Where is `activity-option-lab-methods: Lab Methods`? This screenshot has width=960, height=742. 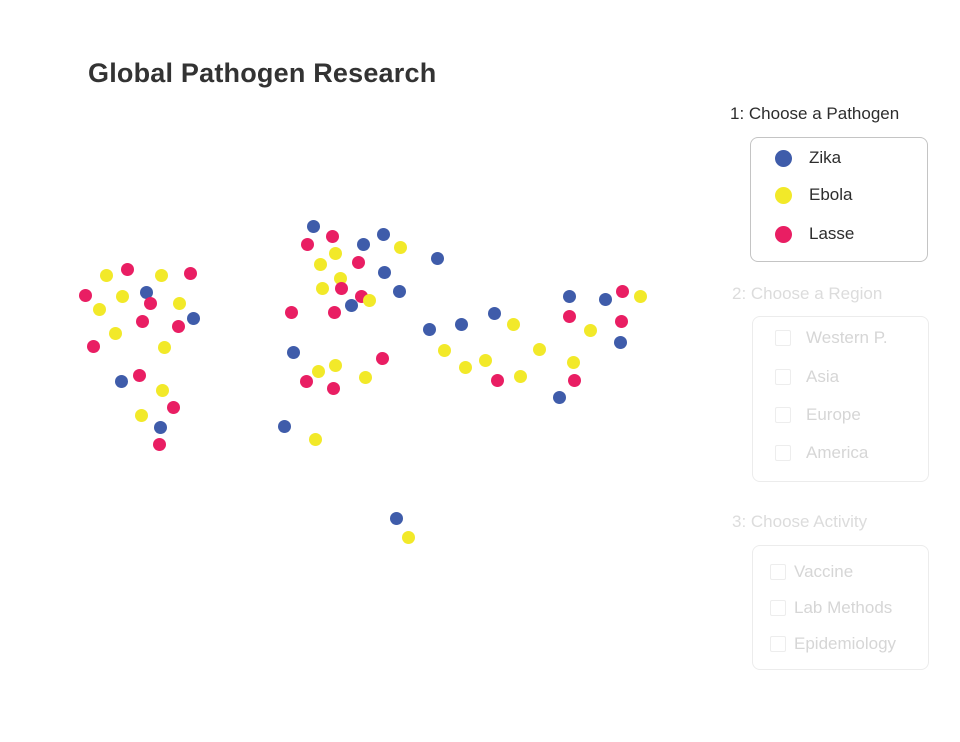
activity-option-lab-methods: Lab Methods is located at coordinates (831, 608).